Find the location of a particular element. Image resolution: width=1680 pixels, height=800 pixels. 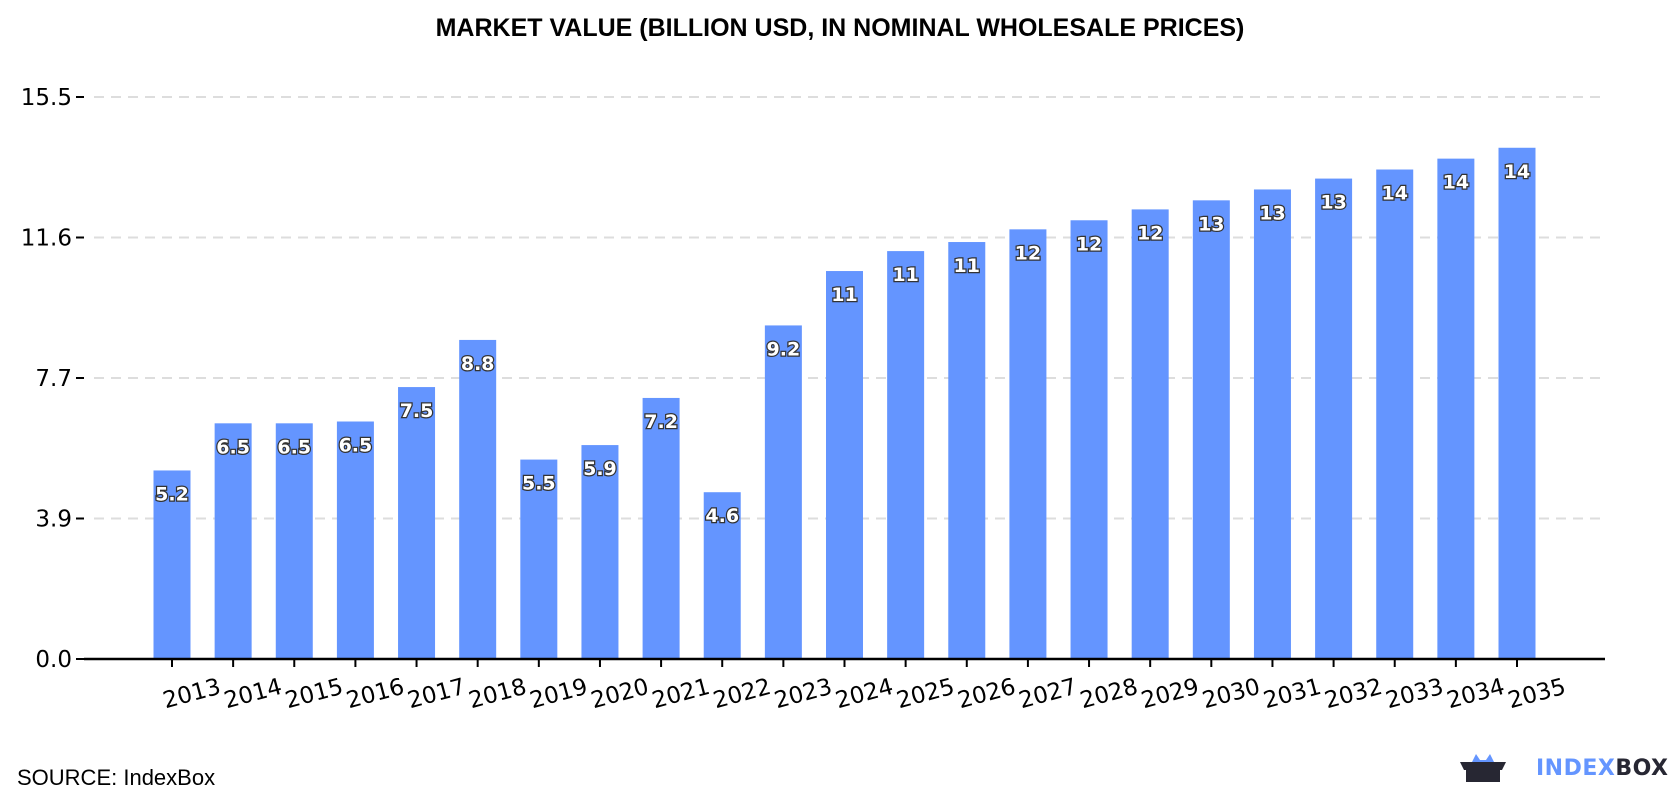

bar-2031 is located at coordinates (1272, 424).